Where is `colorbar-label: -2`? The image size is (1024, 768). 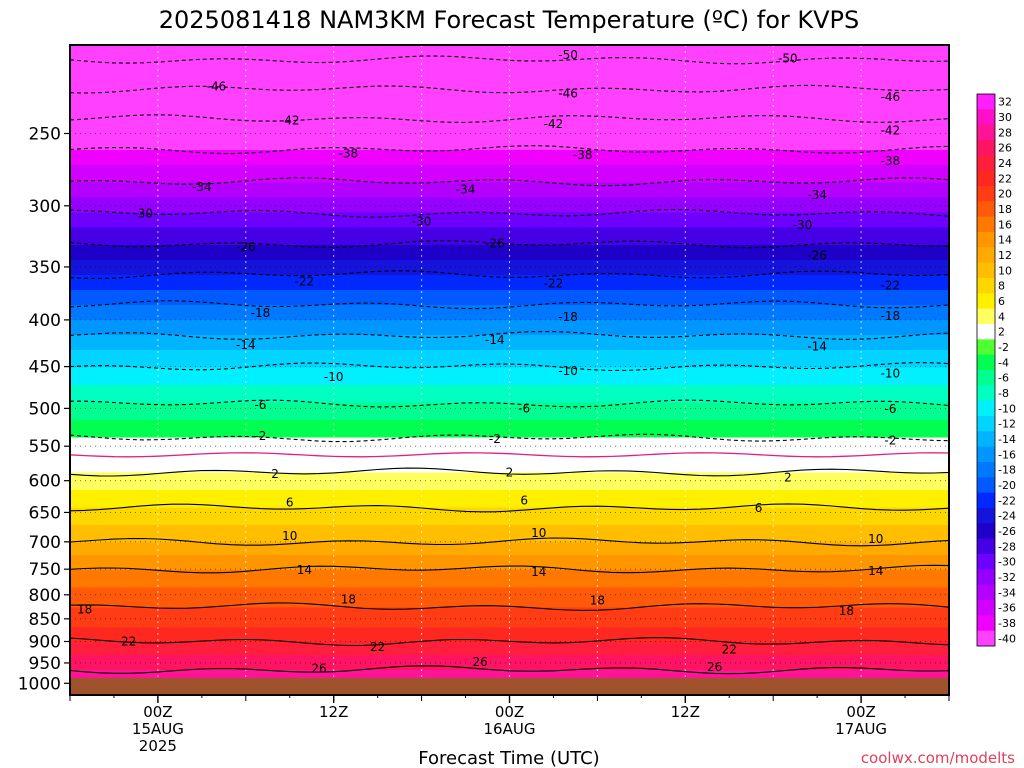
colorbar-label: -2 is located at coordinates (1003, 347).